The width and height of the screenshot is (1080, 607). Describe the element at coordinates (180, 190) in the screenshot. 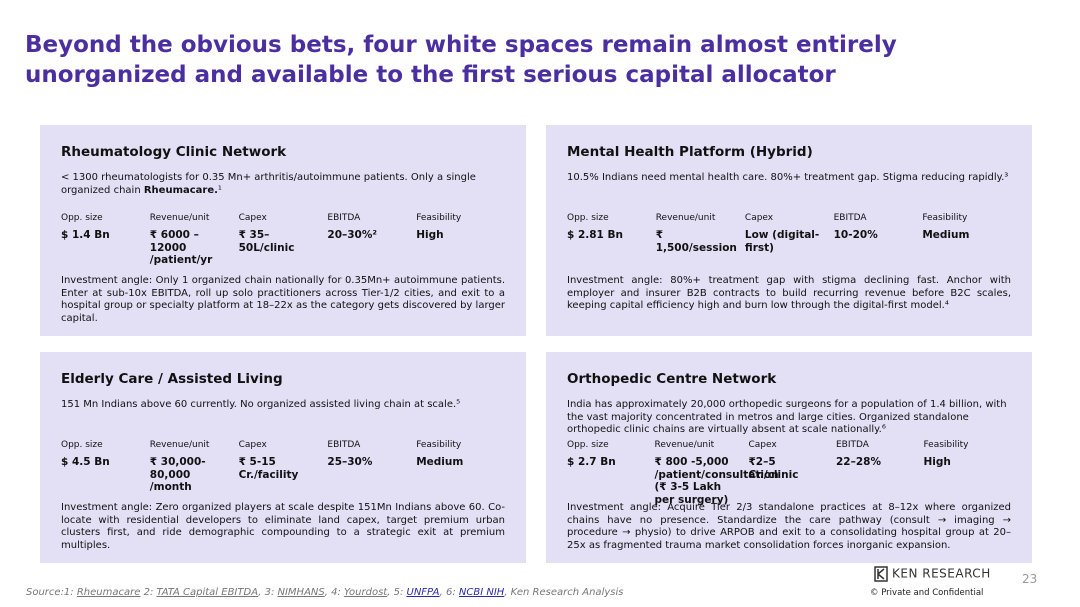

I see `description-text: Rheumacare.` at that location.